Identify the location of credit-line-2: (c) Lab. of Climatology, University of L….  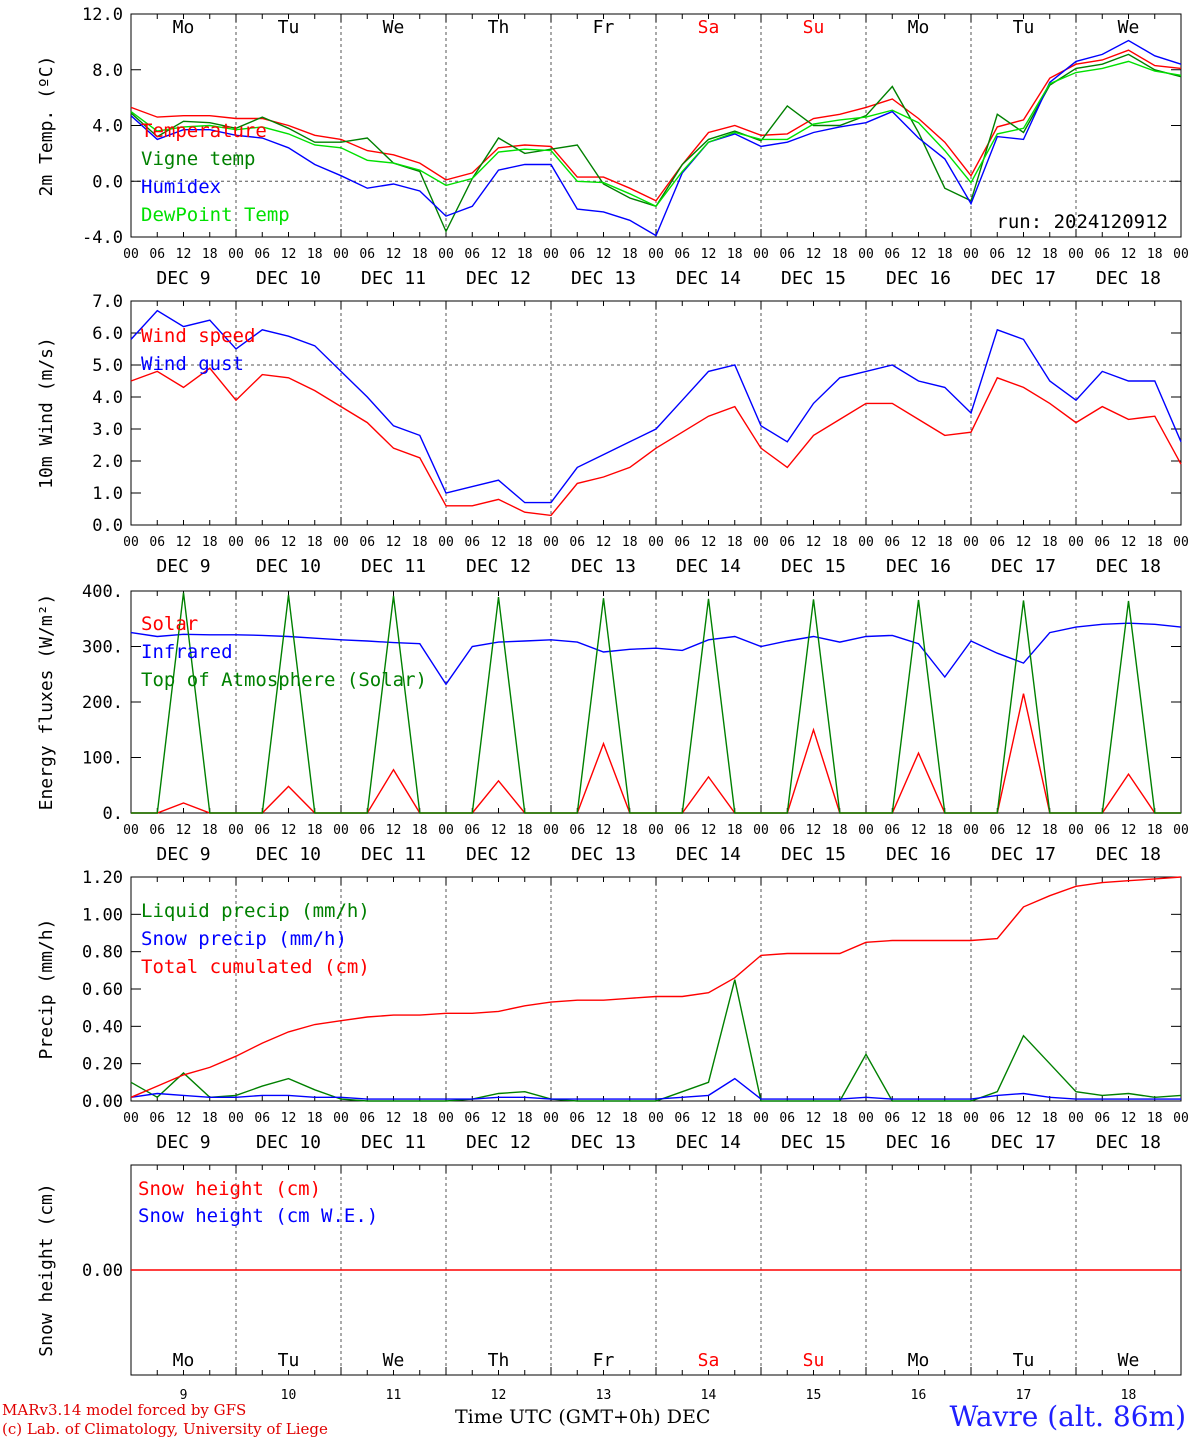
(165, 1429).